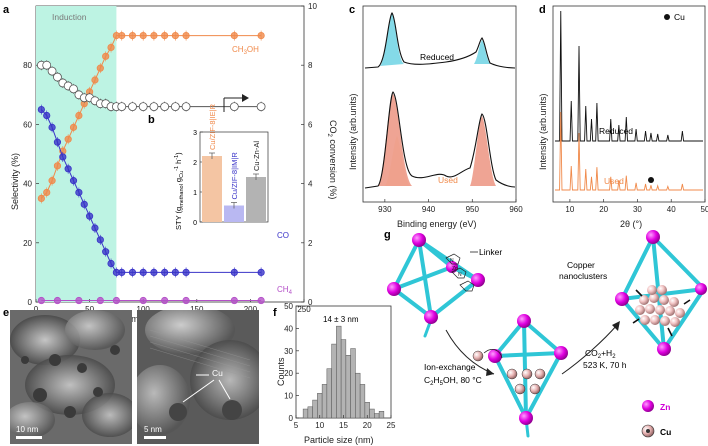  Describe the element at coordinates (353, 131) in the screenshot. I see `c-ylabel: Intensity (arb.units)` at that location.